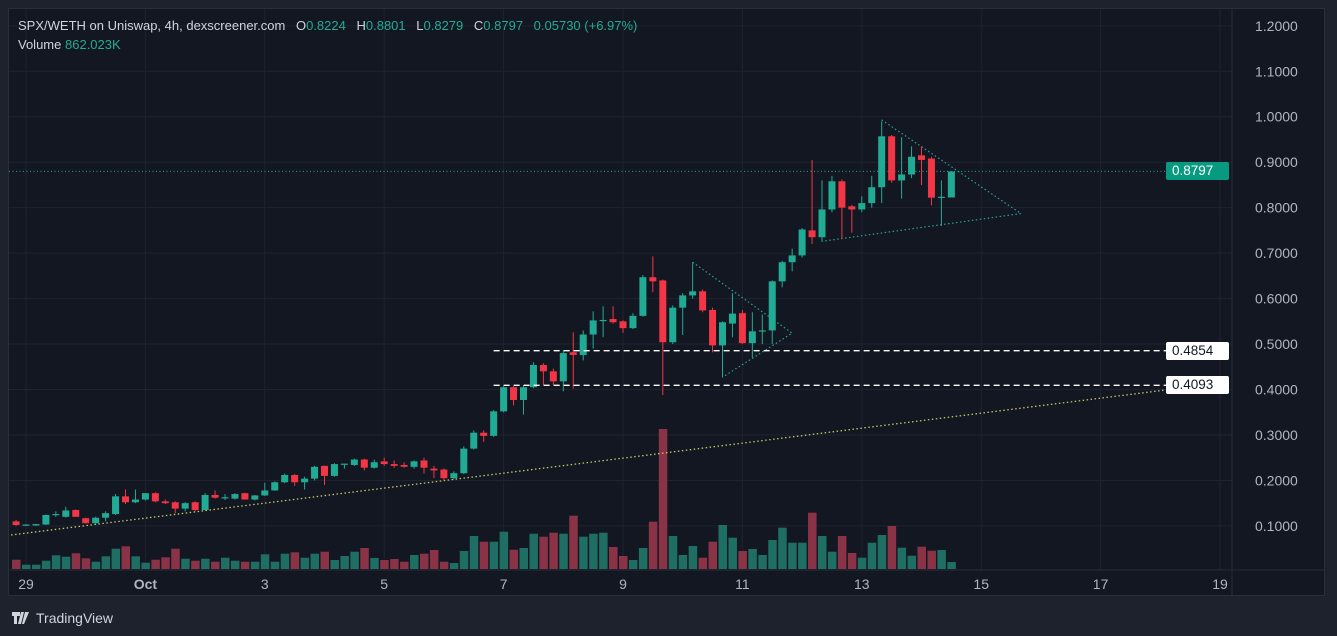 Image resolution: width=1337 pixels, height=636 pixels. Describe the element at coordinates (862, 584) in the screenshot. I see `time-tick-label: 13` at that location.